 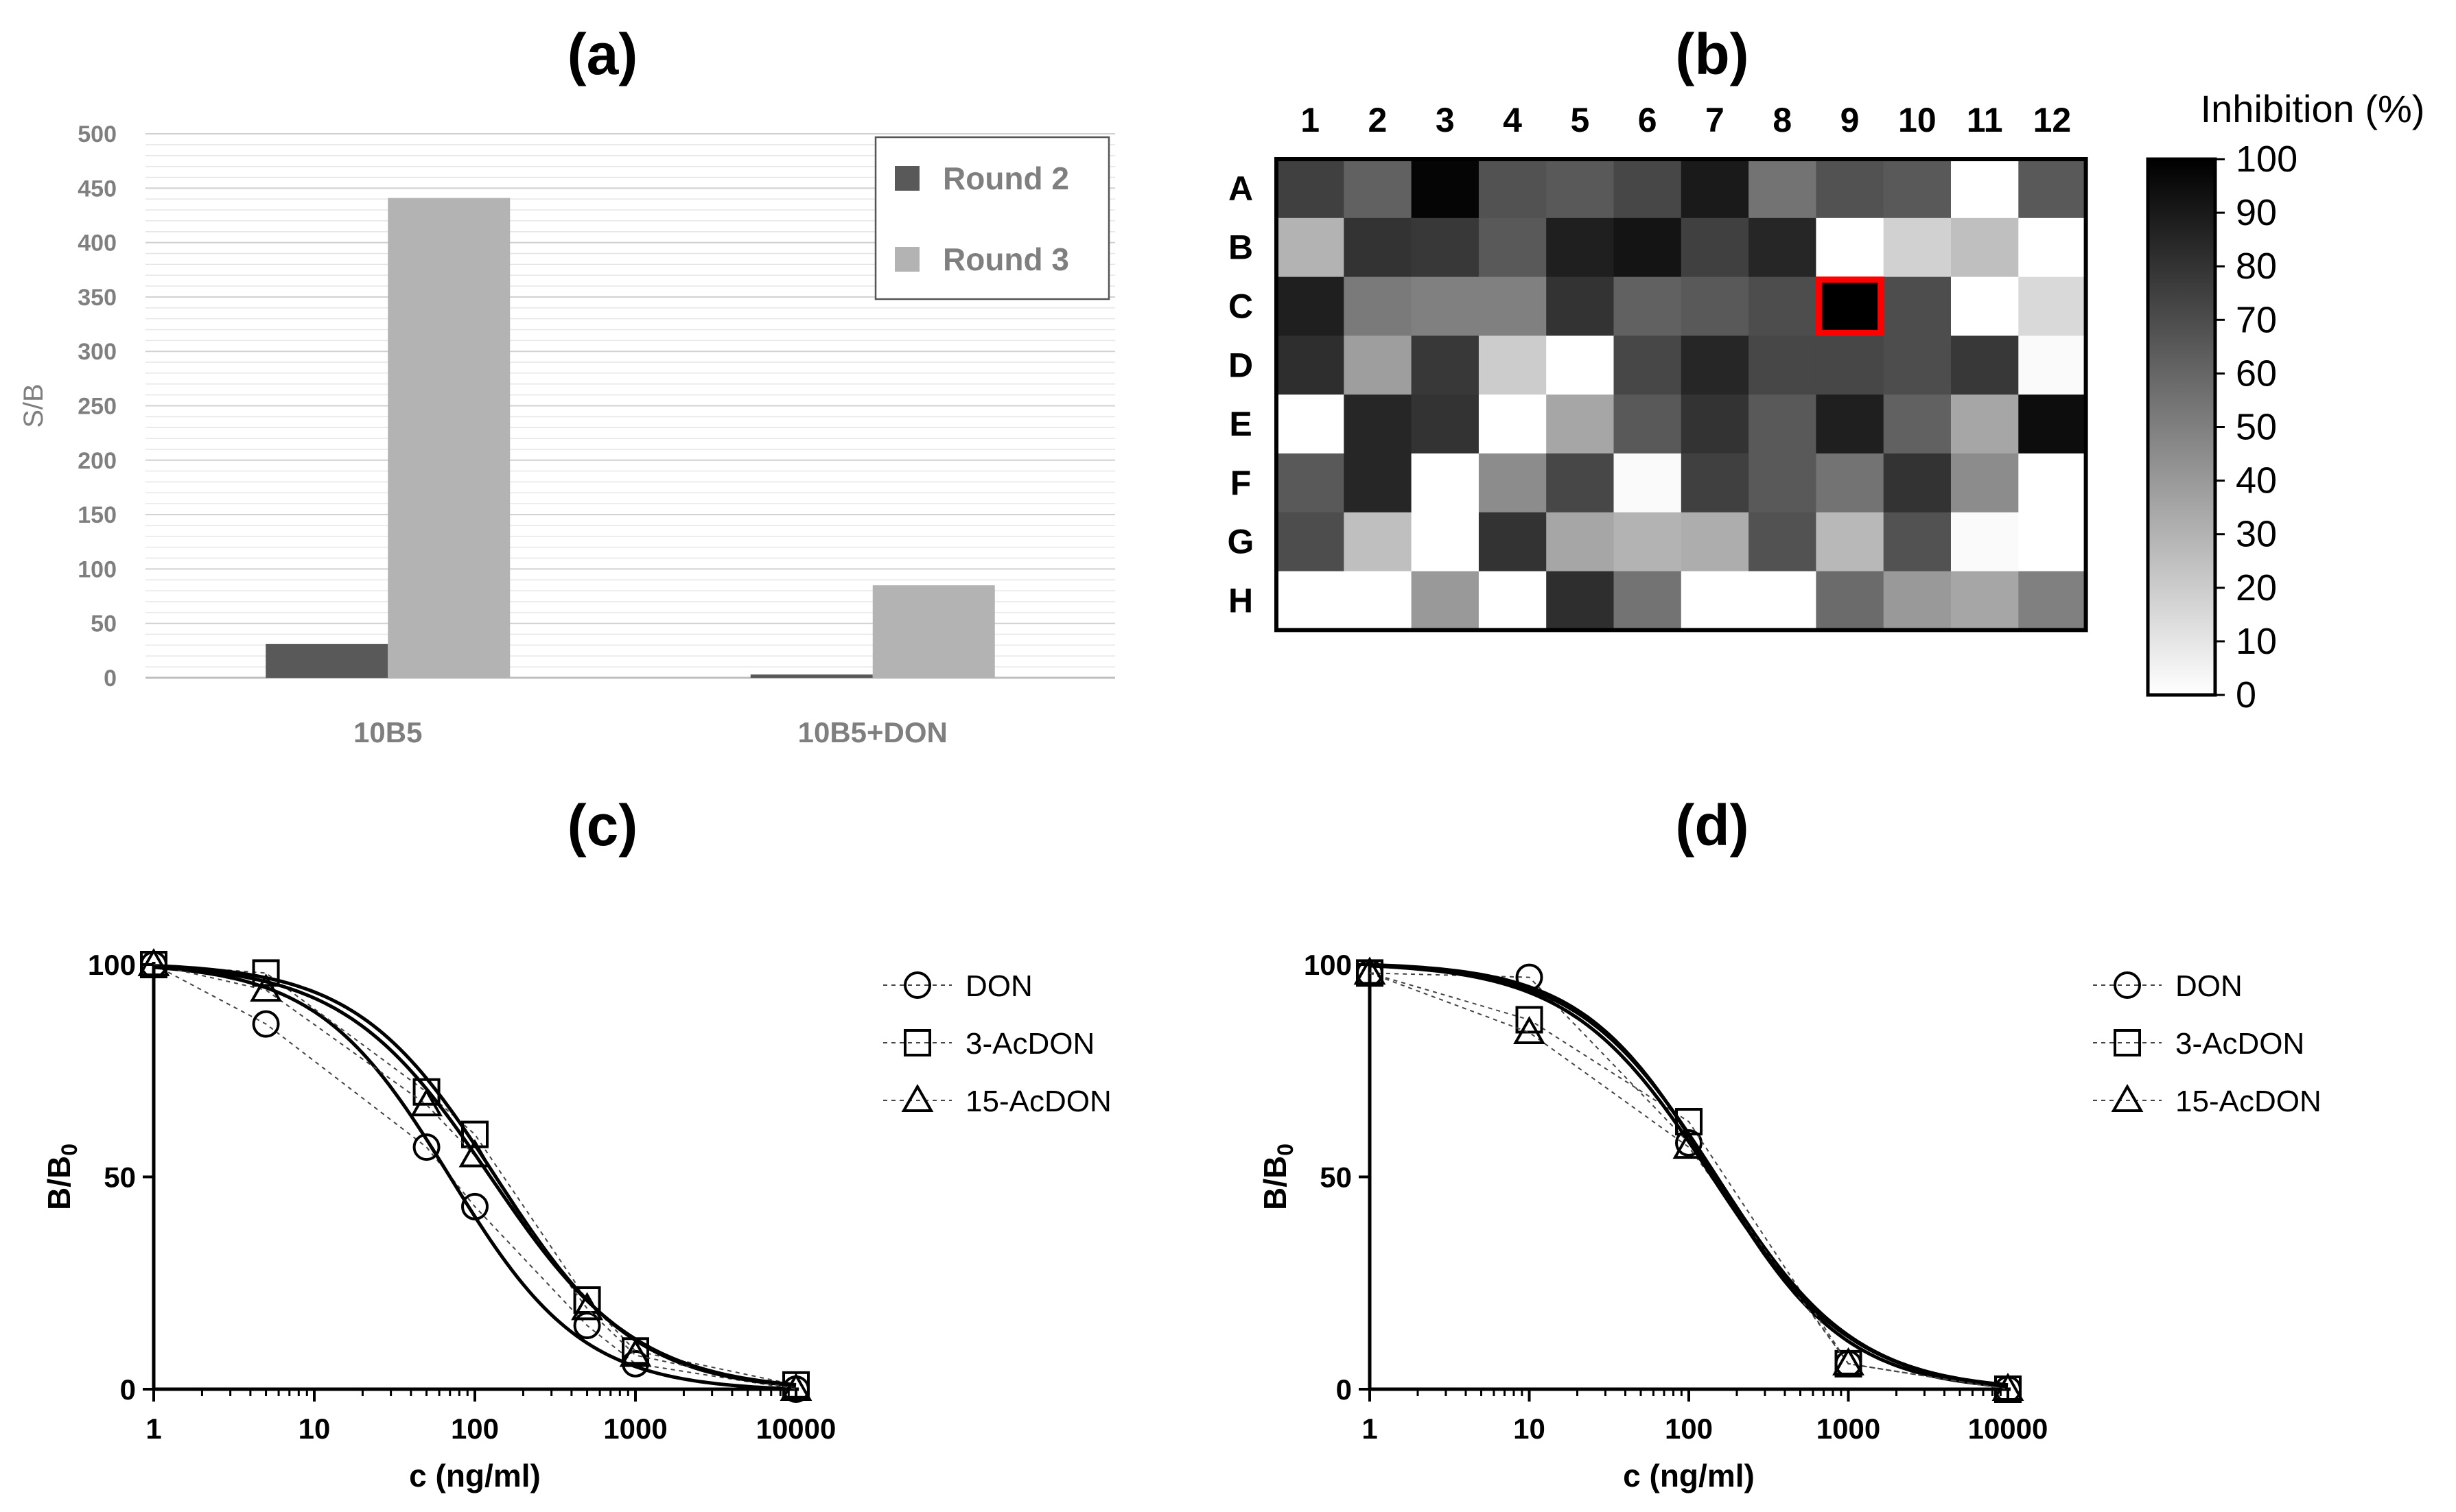 I want to click on column-label: 11, so click(x=1985, y=120).